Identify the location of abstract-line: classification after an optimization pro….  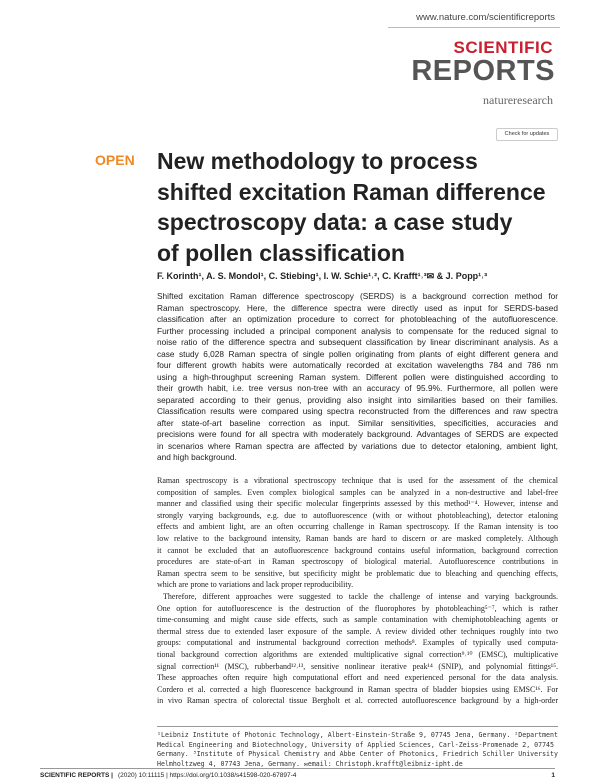
(357, 319).